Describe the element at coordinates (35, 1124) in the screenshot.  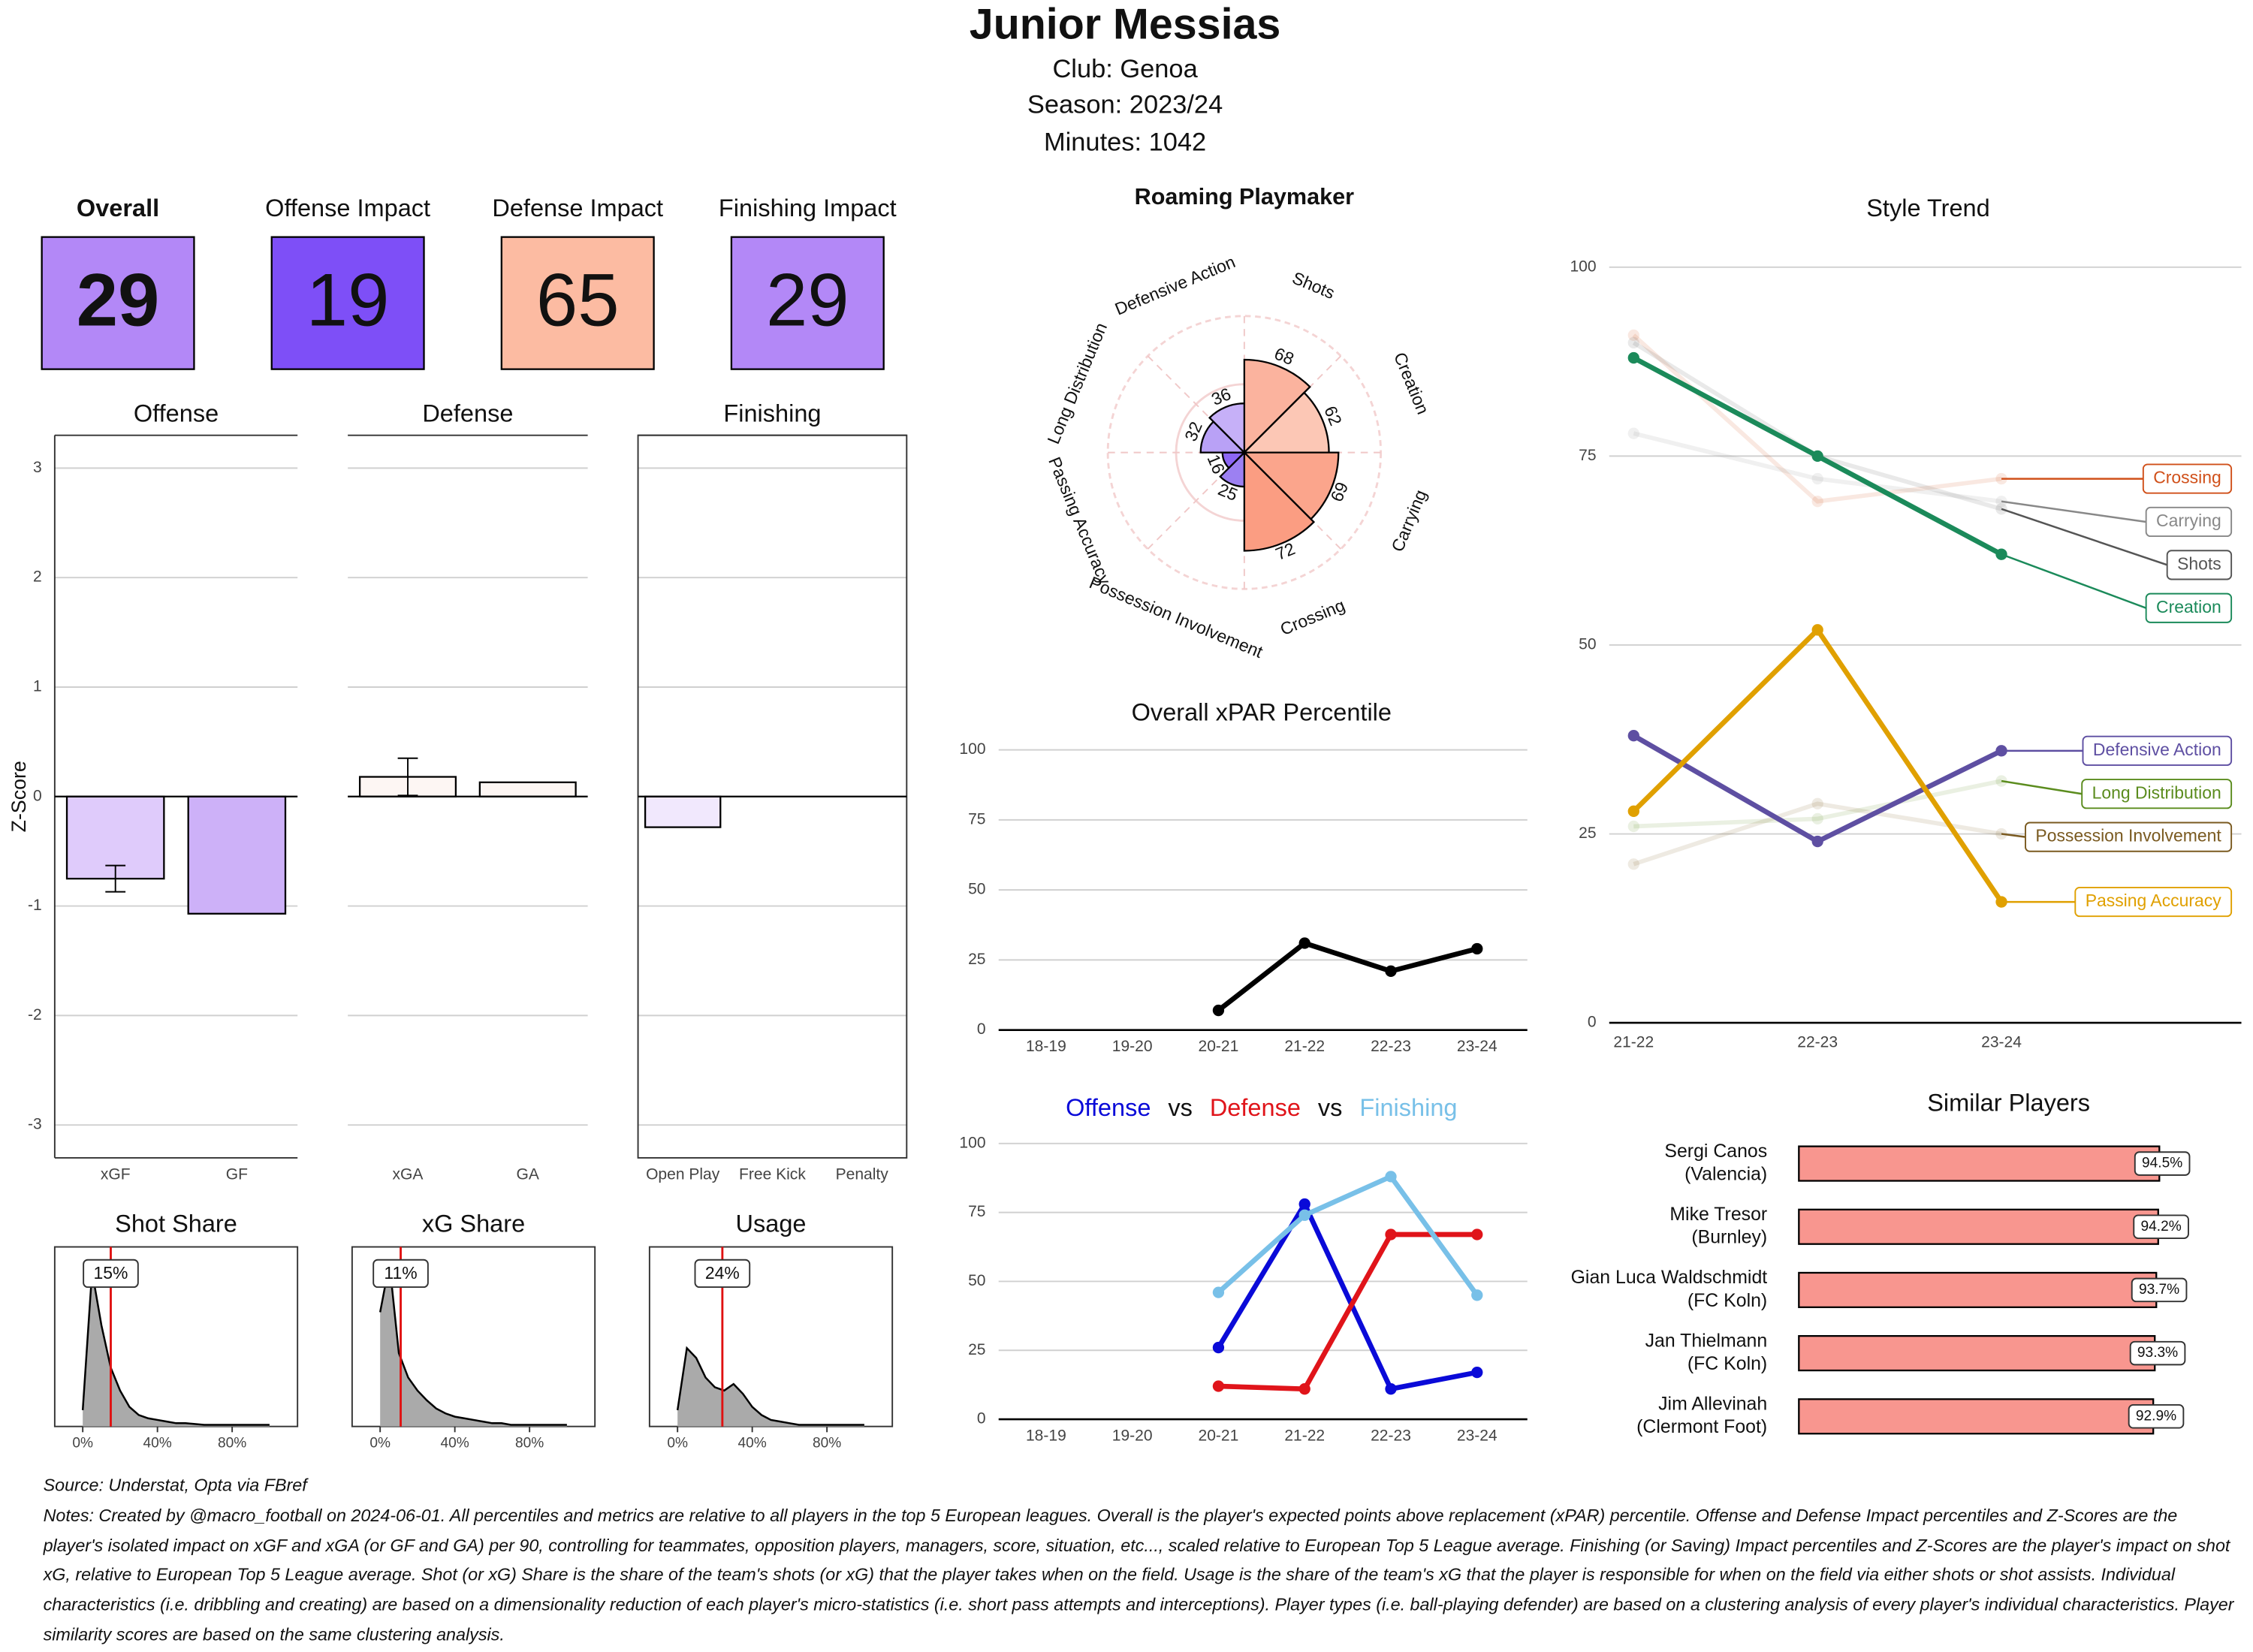
I see `y-tick-label: -3` at that location.